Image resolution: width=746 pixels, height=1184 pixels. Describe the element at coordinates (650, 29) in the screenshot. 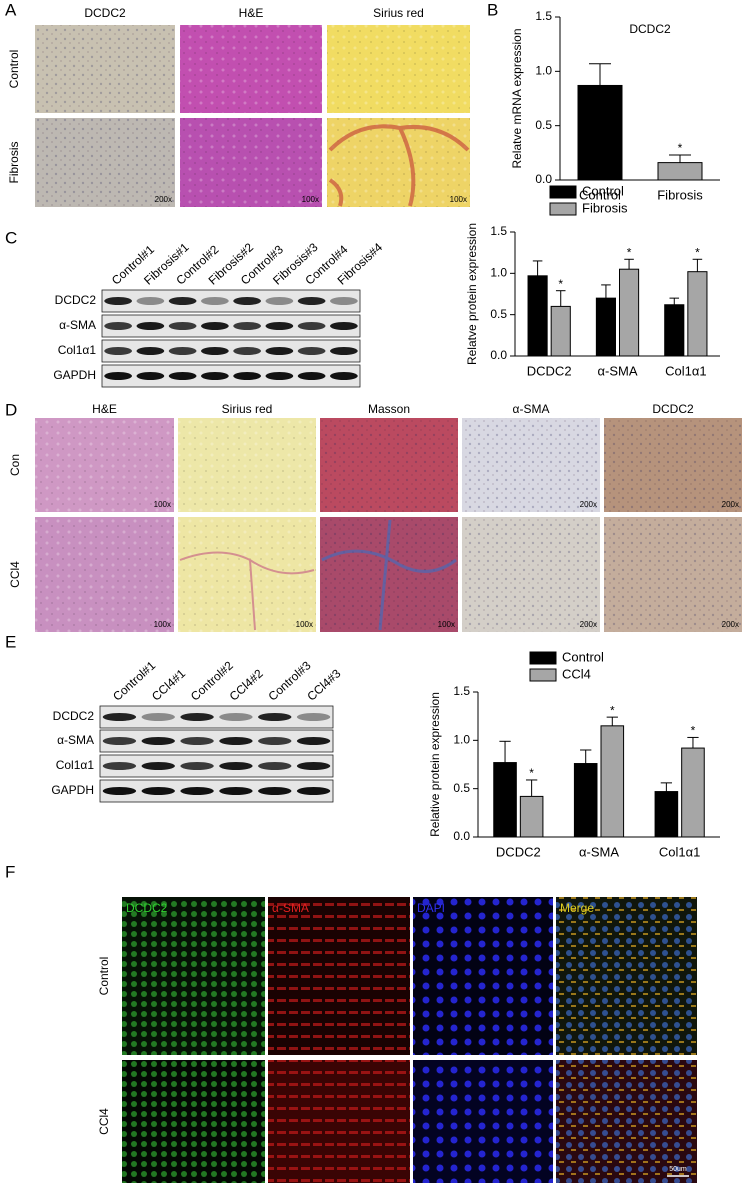

I see `chart-title: DCDC2` at that location.